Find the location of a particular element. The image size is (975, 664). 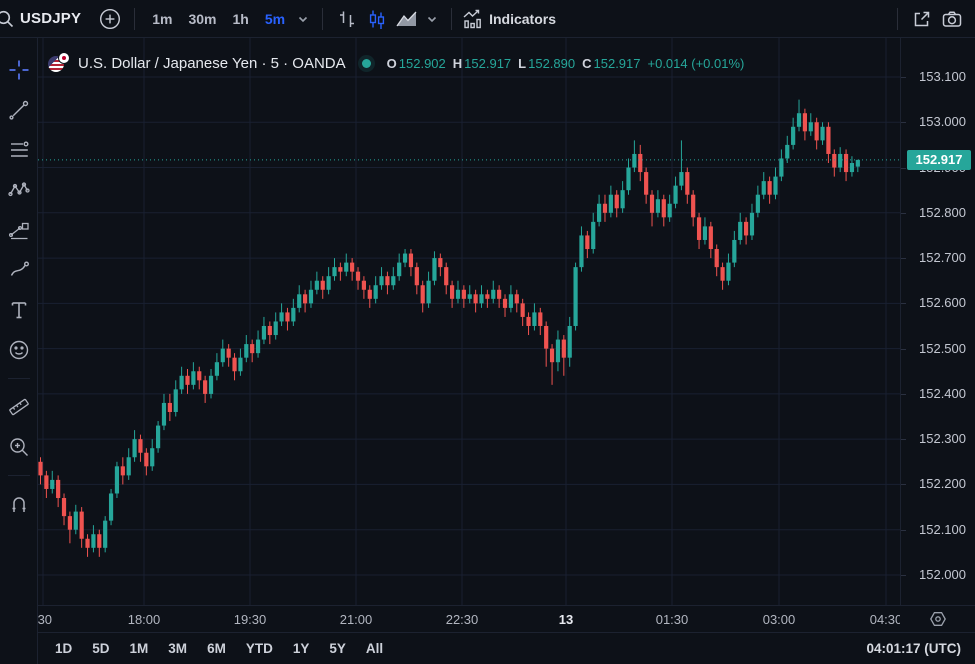

settings-hexagon-icon is located at coordinates (937, 619).